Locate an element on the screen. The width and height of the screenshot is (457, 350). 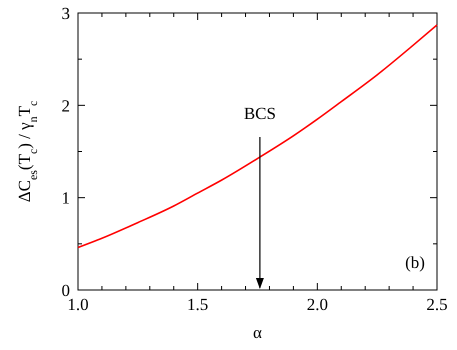
annotation: (b) is located at coordinates (415, 262).